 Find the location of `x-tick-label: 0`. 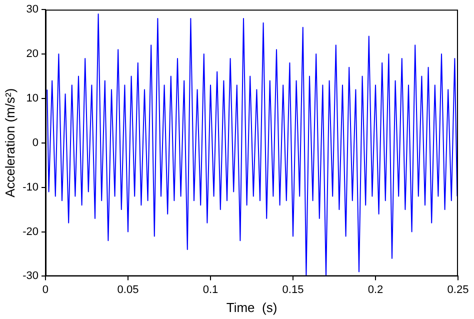

x-tick-label: 0 is located at coordinates (45, 290).